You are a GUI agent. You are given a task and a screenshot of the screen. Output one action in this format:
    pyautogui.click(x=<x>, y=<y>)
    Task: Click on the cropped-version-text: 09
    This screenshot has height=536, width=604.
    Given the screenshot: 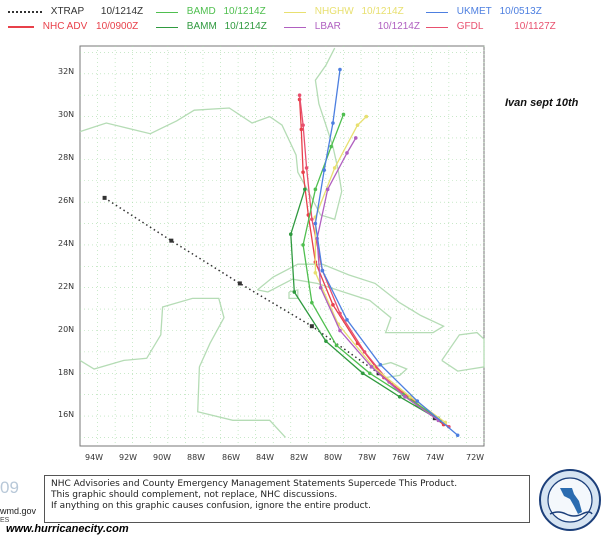 What is the action you would take?
    pyautogui.click(x=9, y=487)
    